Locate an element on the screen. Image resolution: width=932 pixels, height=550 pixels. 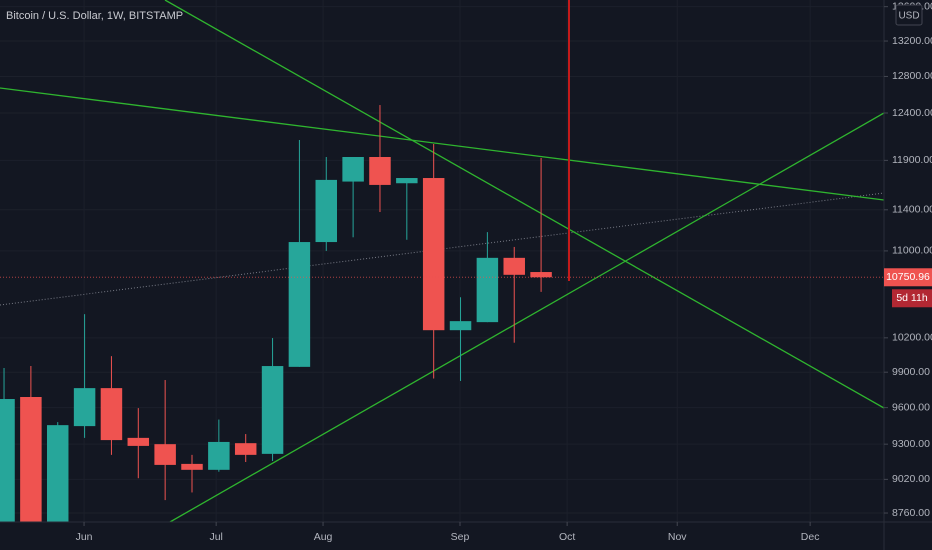
y-tick-label: 11400.00 is located at coordinates (912, 210).